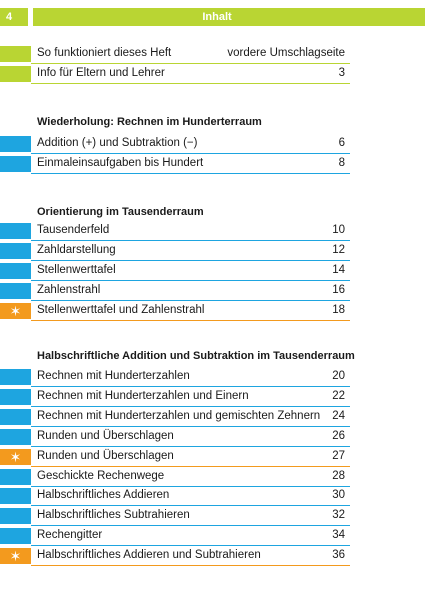 Image resolution: width=425 pixels, height=600 pixels. What do you see at coordinates (212, 516) in the screenshot?
I see `toc-row: Halbschriftliches Subtrahieren 32` at bounding box center [212, 516].